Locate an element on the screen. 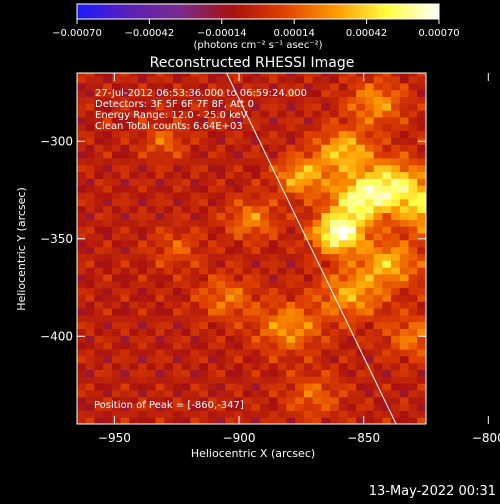 The width and height of the screenshot is (500, 504). x-tick-label: −950 is located at coordinates (114, 438).